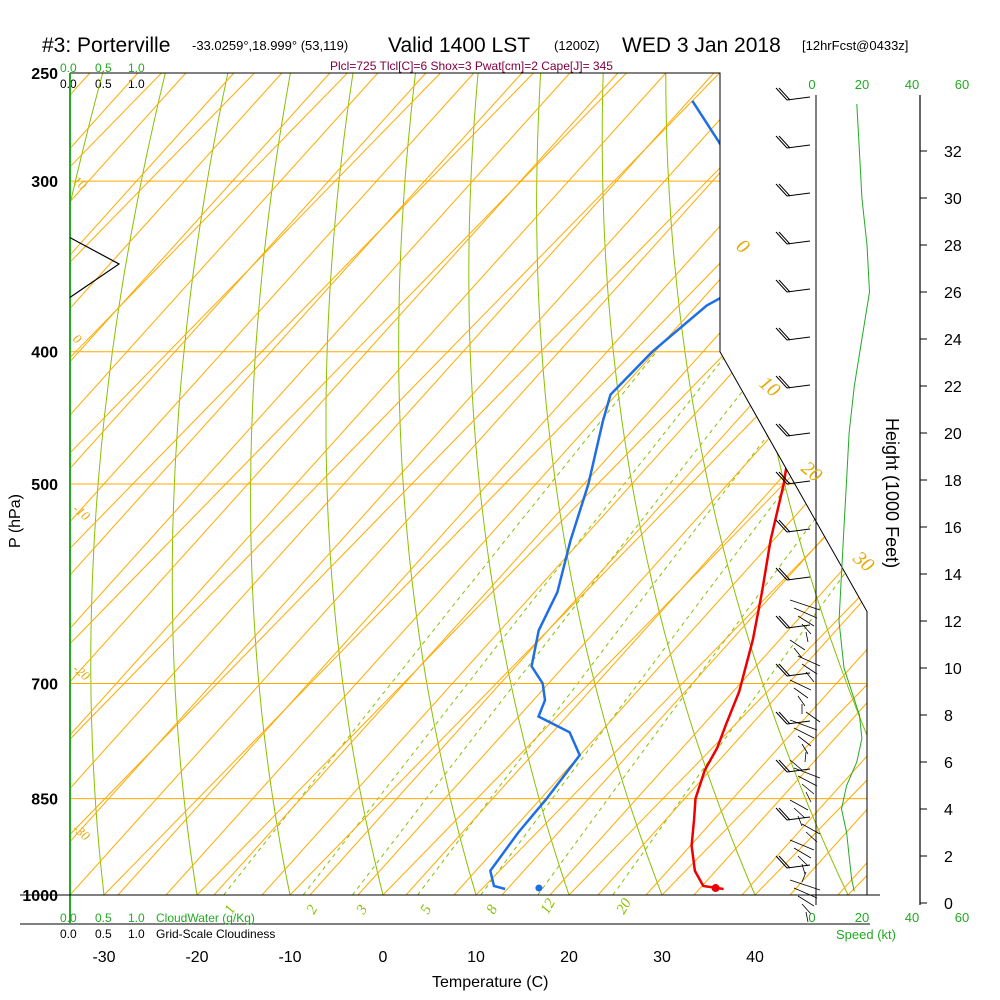 This screenshot has width=1000, height=1000. I want to click on y-axis-title: P (hPa), so click(15, 521).